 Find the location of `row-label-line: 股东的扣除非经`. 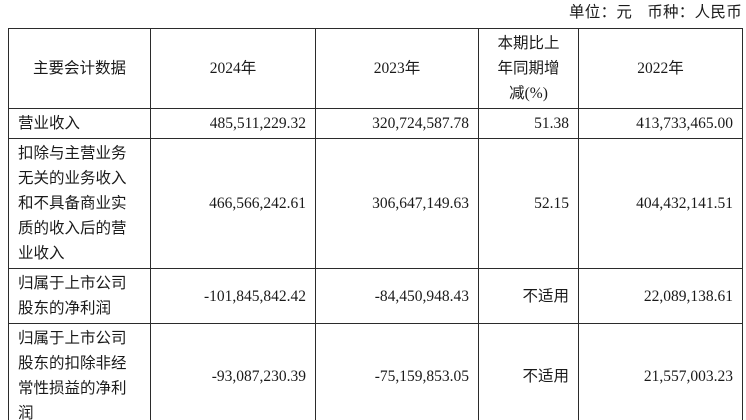

row-label-line: 股东的扣除非经 is located at coordinates (72, 363).